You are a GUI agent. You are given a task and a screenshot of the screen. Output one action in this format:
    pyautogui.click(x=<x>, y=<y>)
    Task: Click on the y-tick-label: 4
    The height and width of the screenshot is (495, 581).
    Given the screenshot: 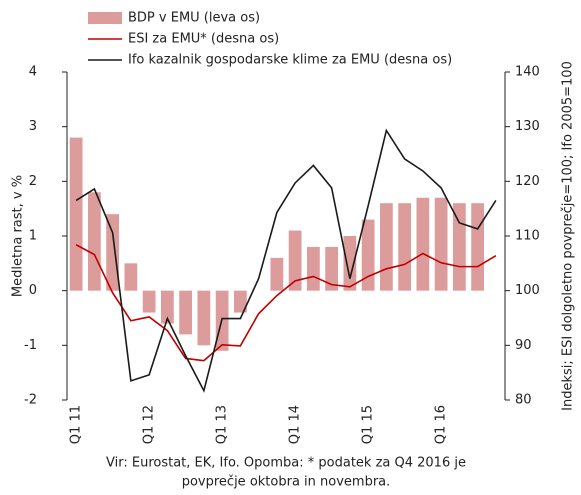 What is the action you would take?
    pyautogui.click(x=33, y=72)
    